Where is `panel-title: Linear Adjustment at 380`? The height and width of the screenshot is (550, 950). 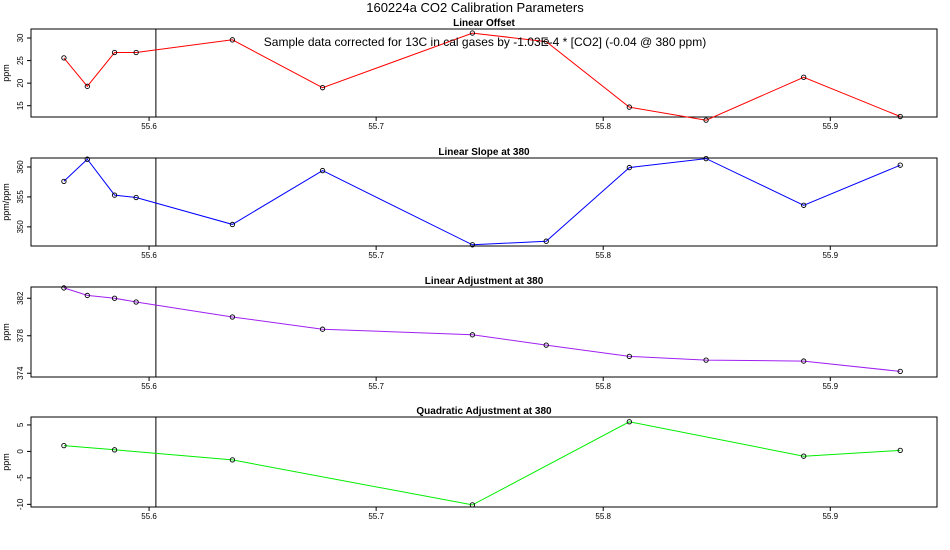 panel-title: Linear Adjustment at 380 is located at coordinates (484, 281).